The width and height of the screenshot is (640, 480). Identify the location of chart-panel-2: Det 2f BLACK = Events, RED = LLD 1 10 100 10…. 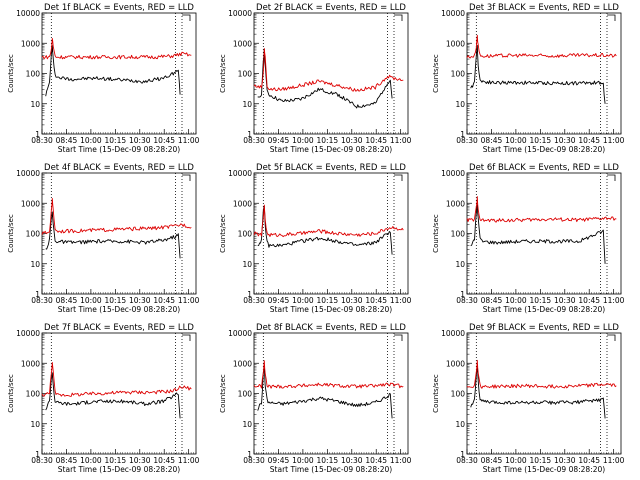
(315, 78).